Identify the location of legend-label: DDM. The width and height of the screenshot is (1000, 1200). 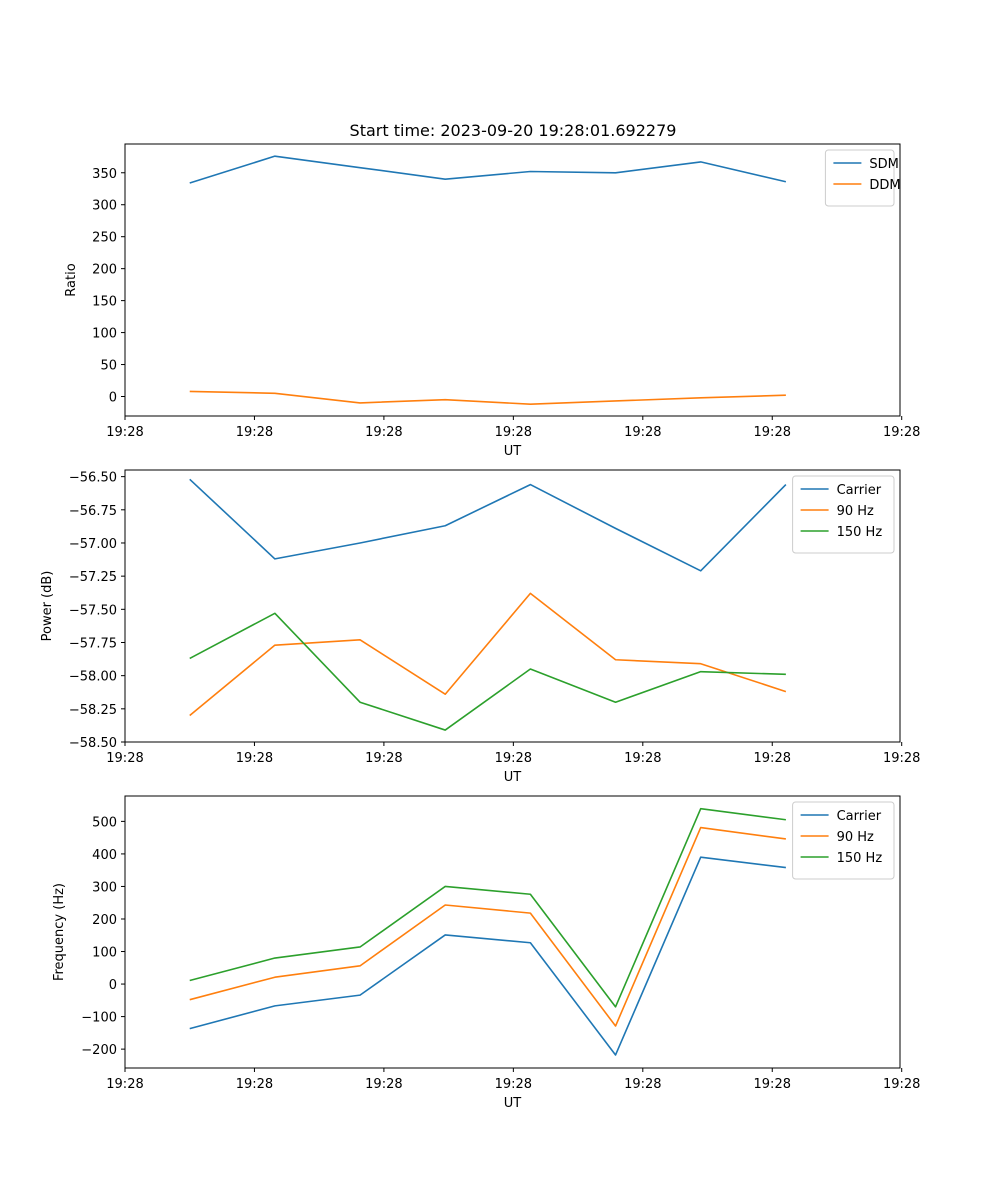
(884, 185).